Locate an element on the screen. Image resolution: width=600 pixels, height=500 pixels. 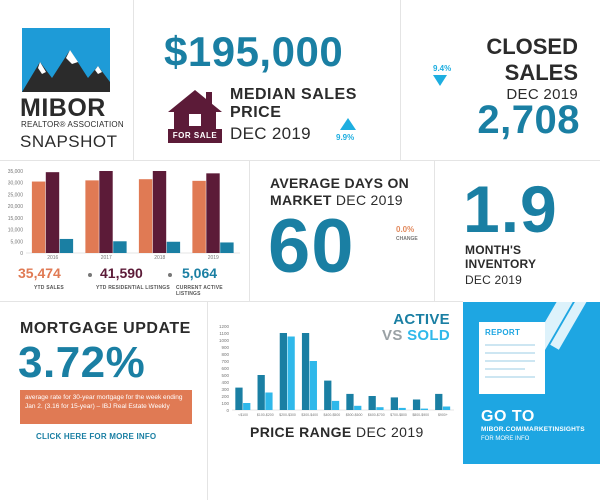
report-more-info: FOR MORE INFO is located at coordinates (505, 439).